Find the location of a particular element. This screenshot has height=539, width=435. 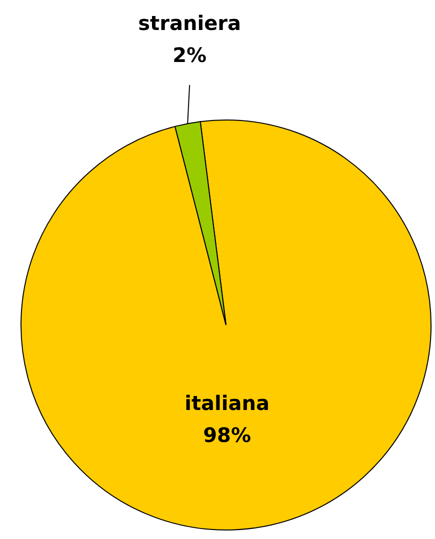

data-label: 2% is located at coordinates (189, 55).